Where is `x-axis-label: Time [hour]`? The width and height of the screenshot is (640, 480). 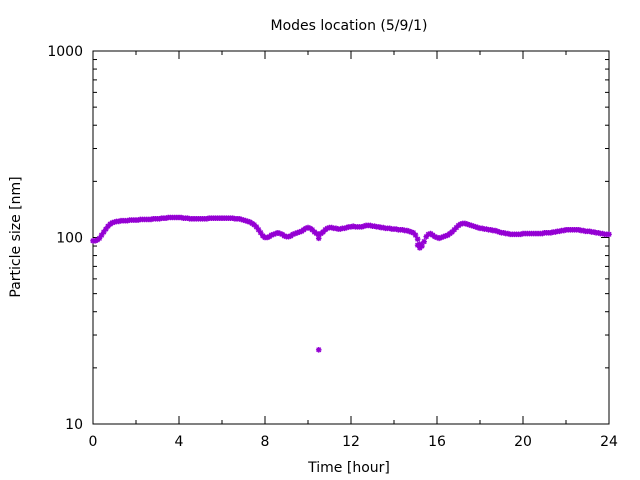
x-axis-label: Time [hour] is located at coordinates (348, 468).